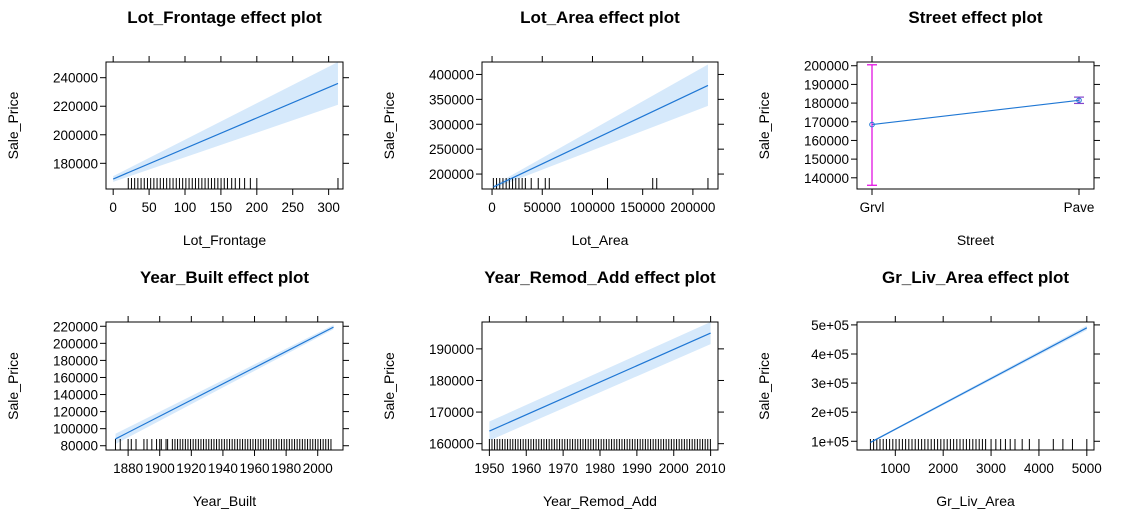 Image resolution: width=1129 pixels, height=524 pixels. Describe the element at coordinates (637, 468) in the screenshot. I see `x-tick-label: 1990` at that location.